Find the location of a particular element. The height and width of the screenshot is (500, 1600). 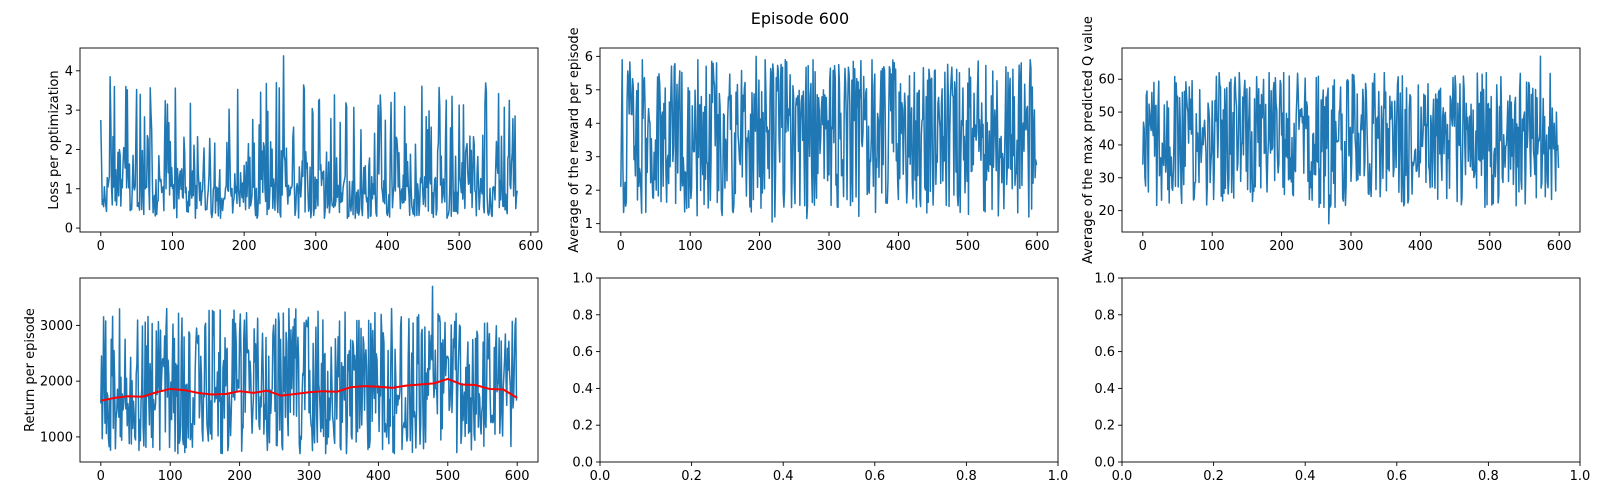

figure-title: Episode 600 is located at coordinates (800, 18).